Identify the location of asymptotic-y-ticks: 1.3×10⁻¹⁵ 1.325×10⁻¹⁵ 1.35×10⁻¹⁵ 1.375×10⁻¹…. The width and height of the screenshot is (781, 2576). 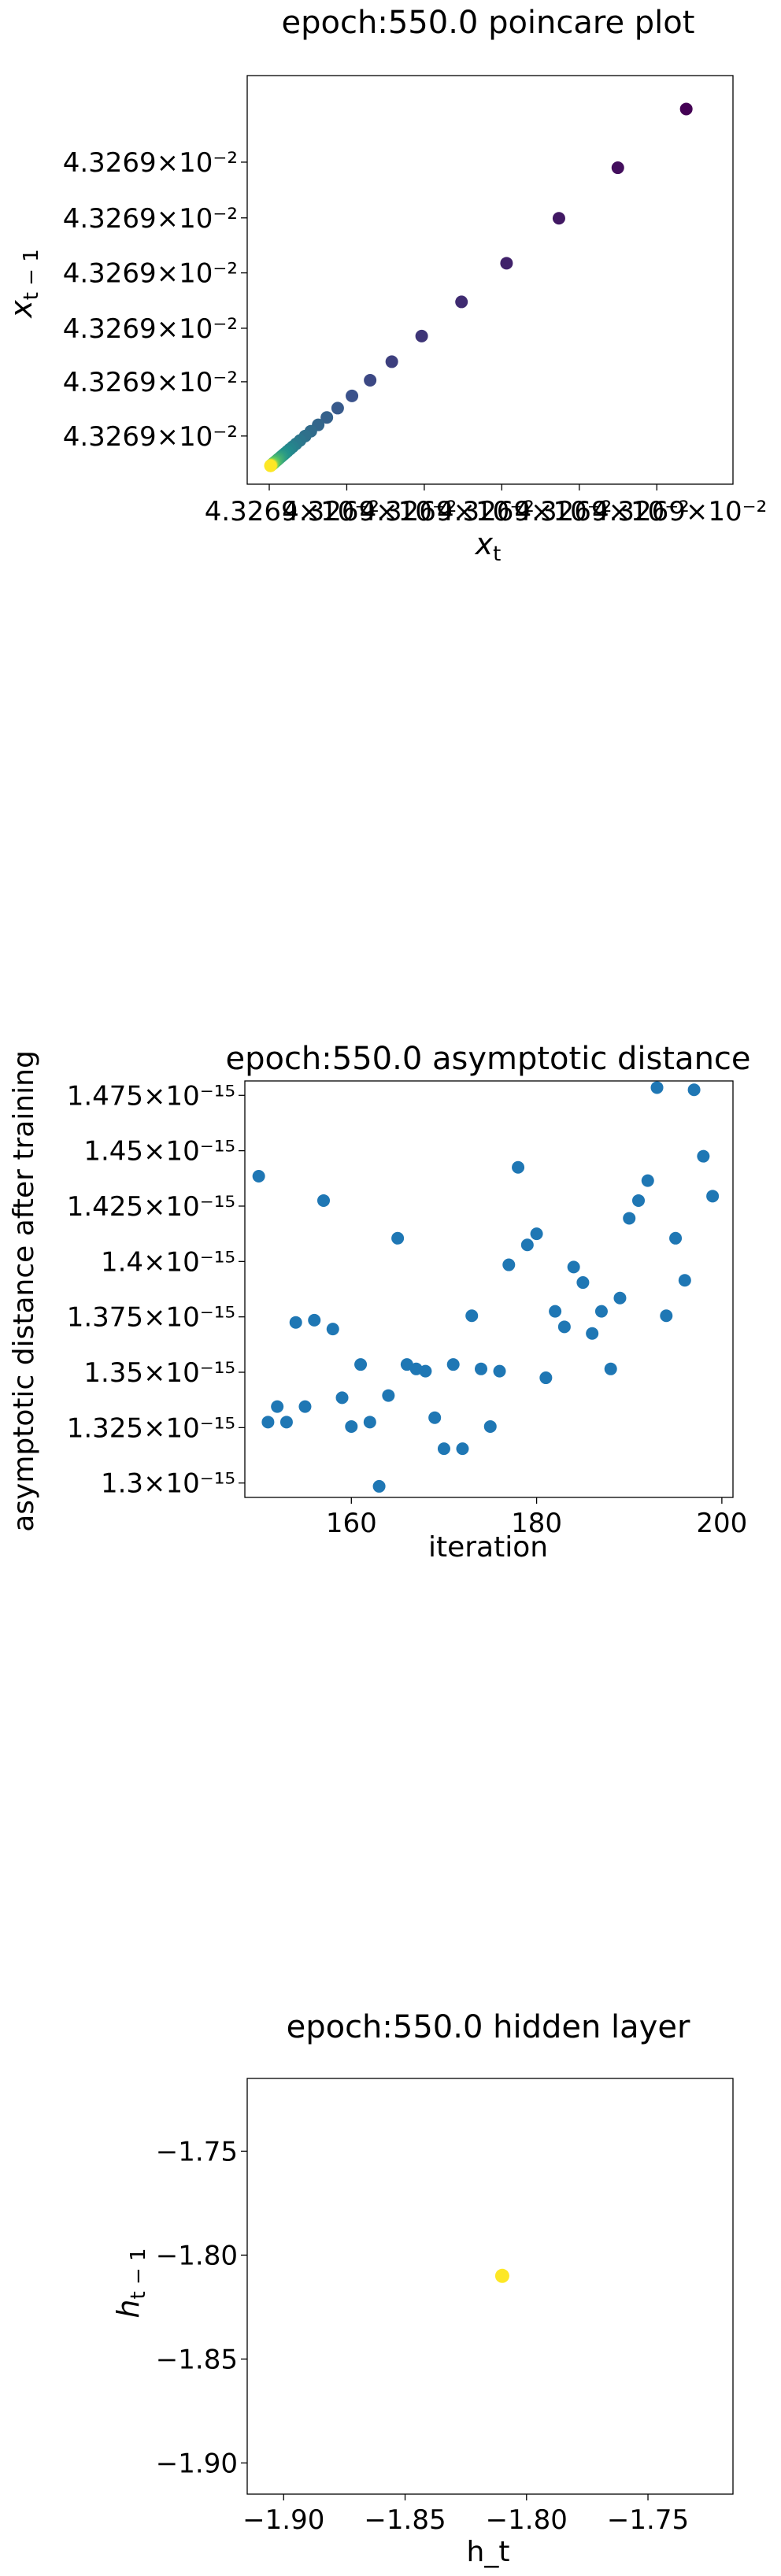
(156, 1290).